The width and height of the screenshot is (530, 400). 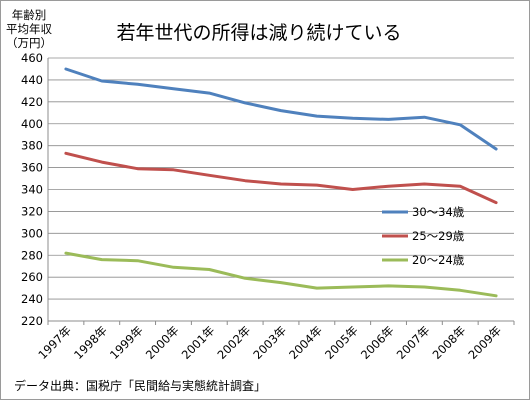 What do you see at coordinates (32, 58) in the screenshot?
I see `y-tick-label: 460` at bounding box center [32, 58].